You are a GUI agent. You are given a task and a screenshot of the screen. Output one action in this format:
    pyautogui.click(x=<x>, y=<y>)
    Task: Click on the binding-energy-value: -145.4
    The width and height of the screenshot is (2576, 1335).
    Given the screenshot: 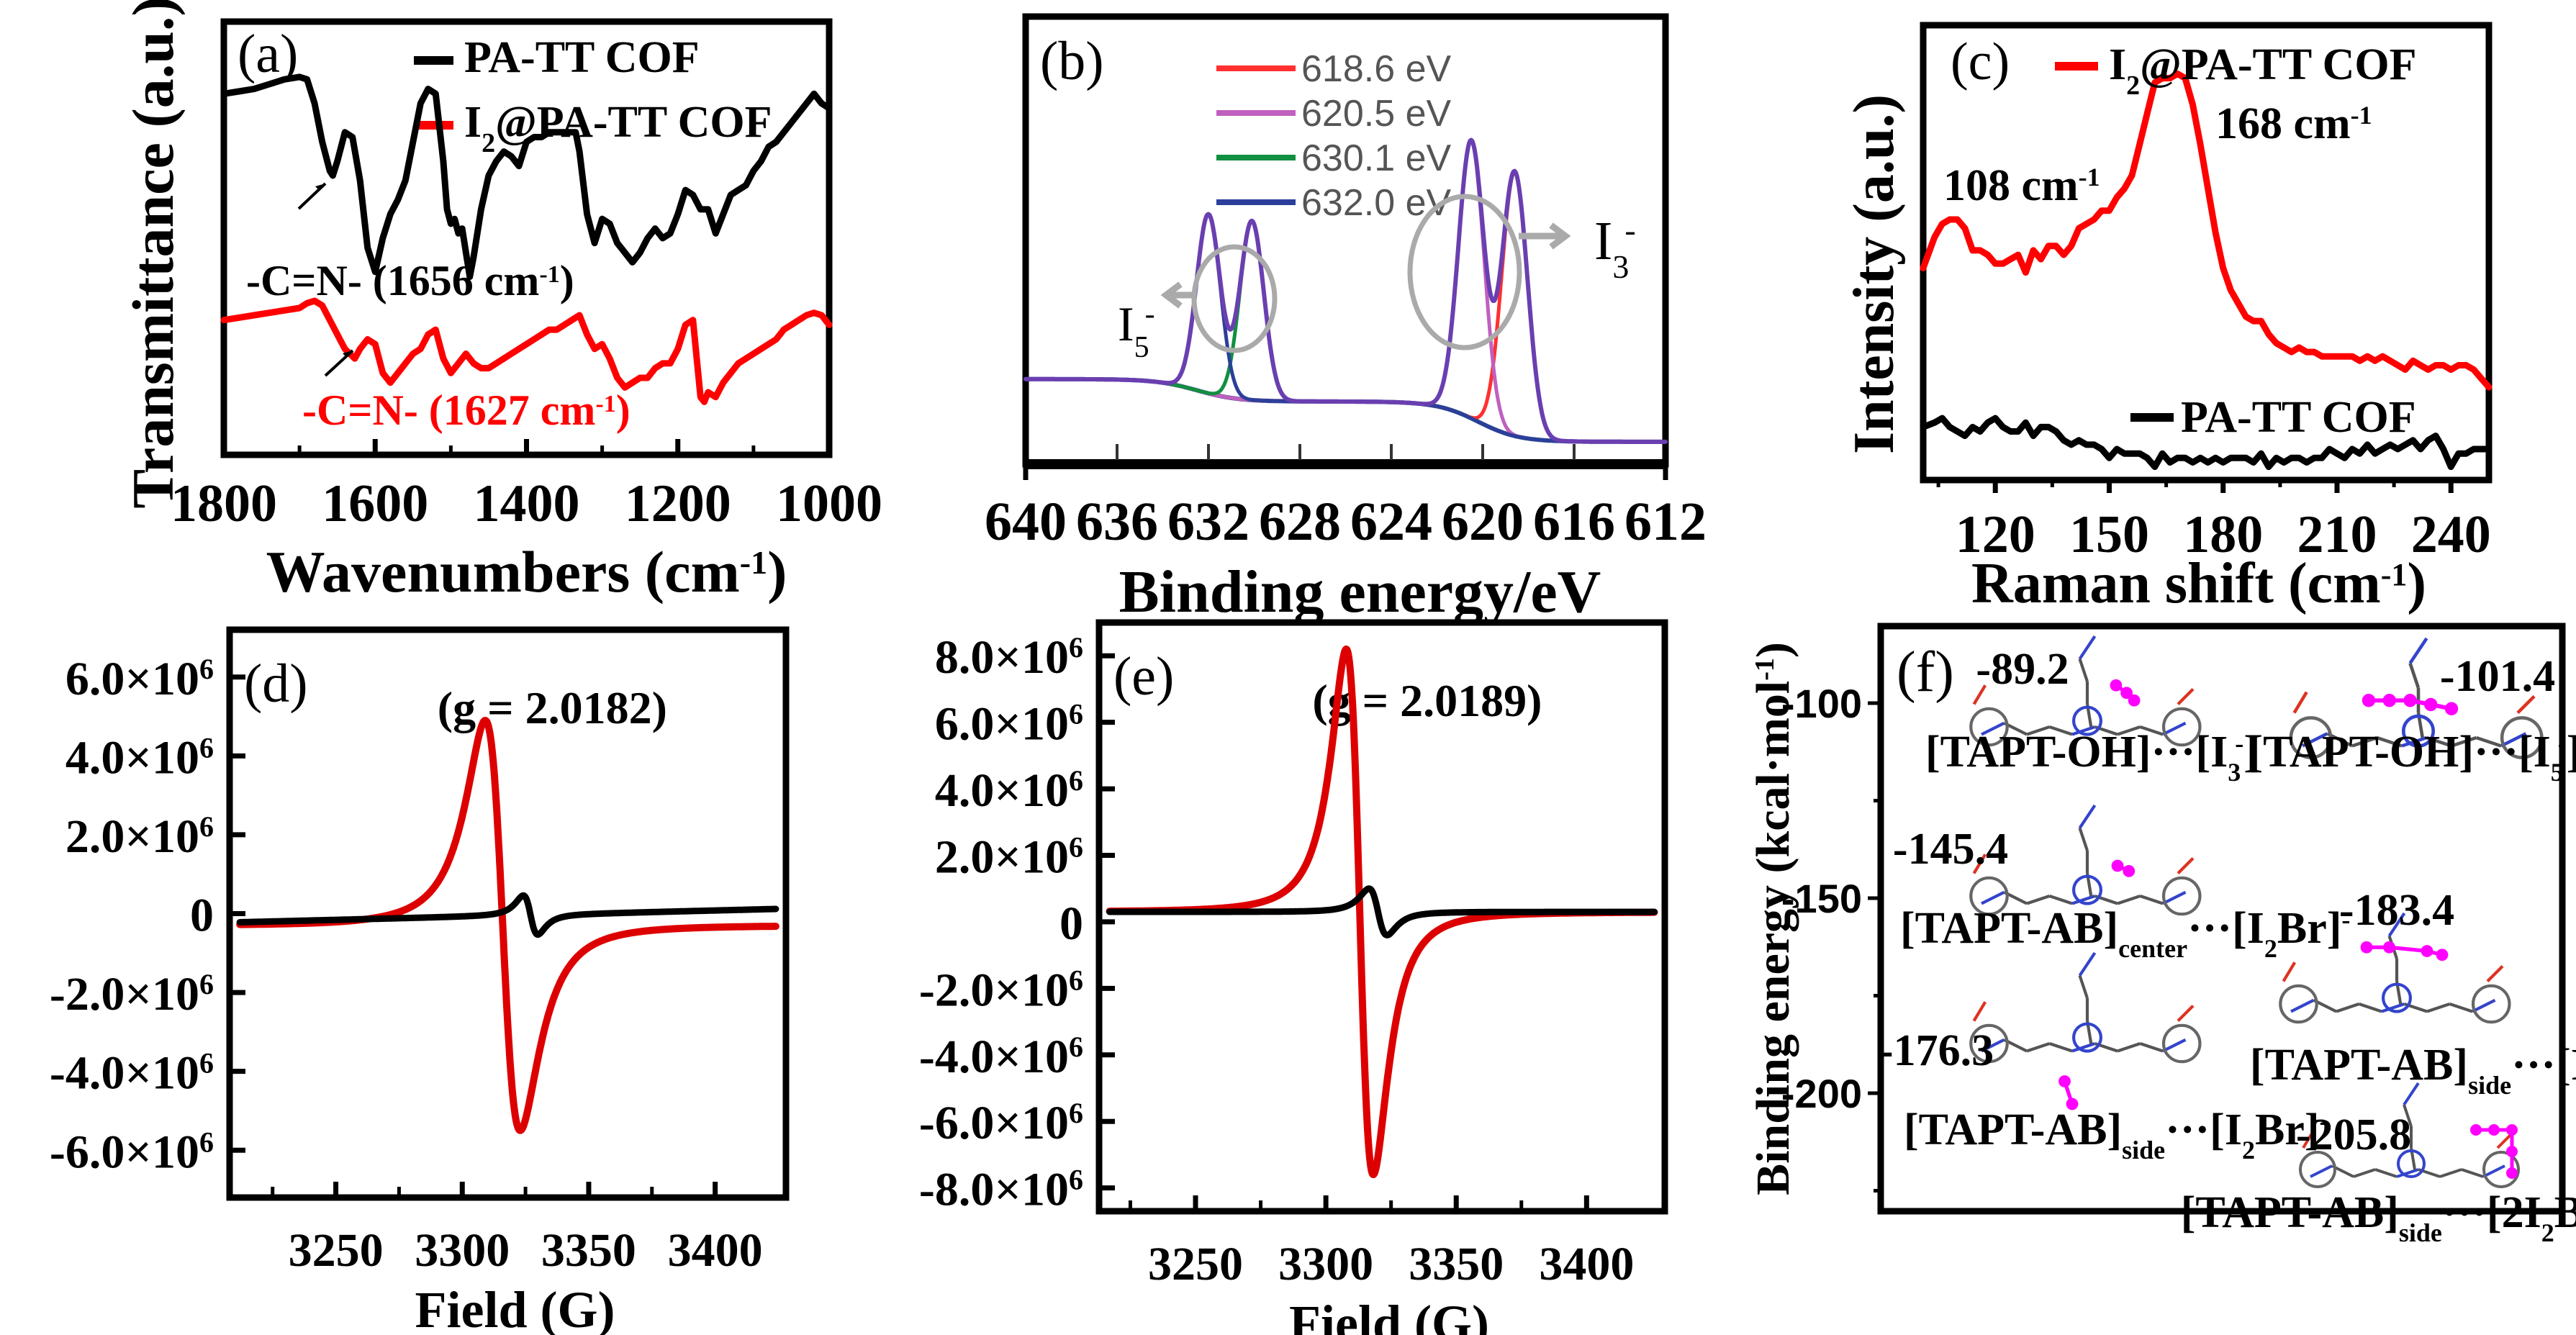 What is the action you would take?
    pyautogui.click(x=1950, y=849)
    